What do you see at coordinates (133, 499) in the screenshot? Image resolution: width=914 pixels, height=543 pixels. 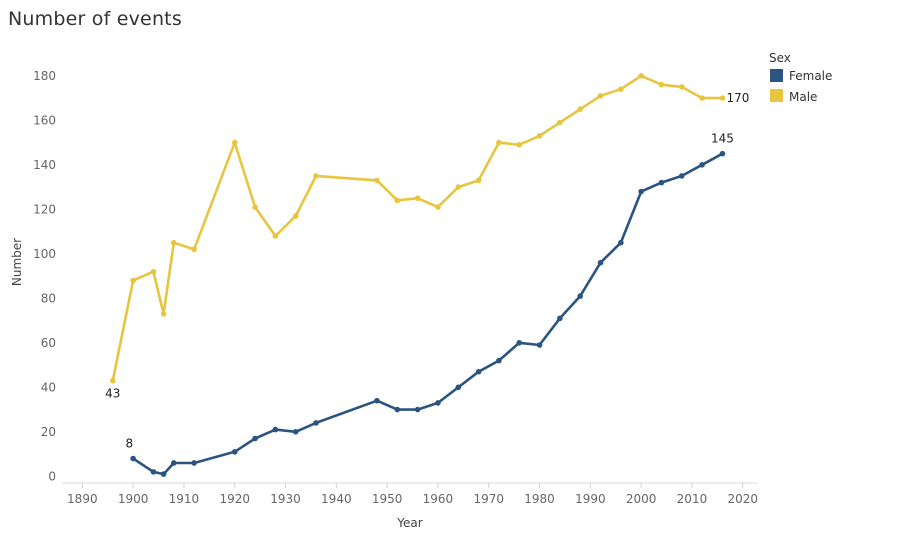 I see `x-tick-label: 1900` at bounding box center [133, 499].